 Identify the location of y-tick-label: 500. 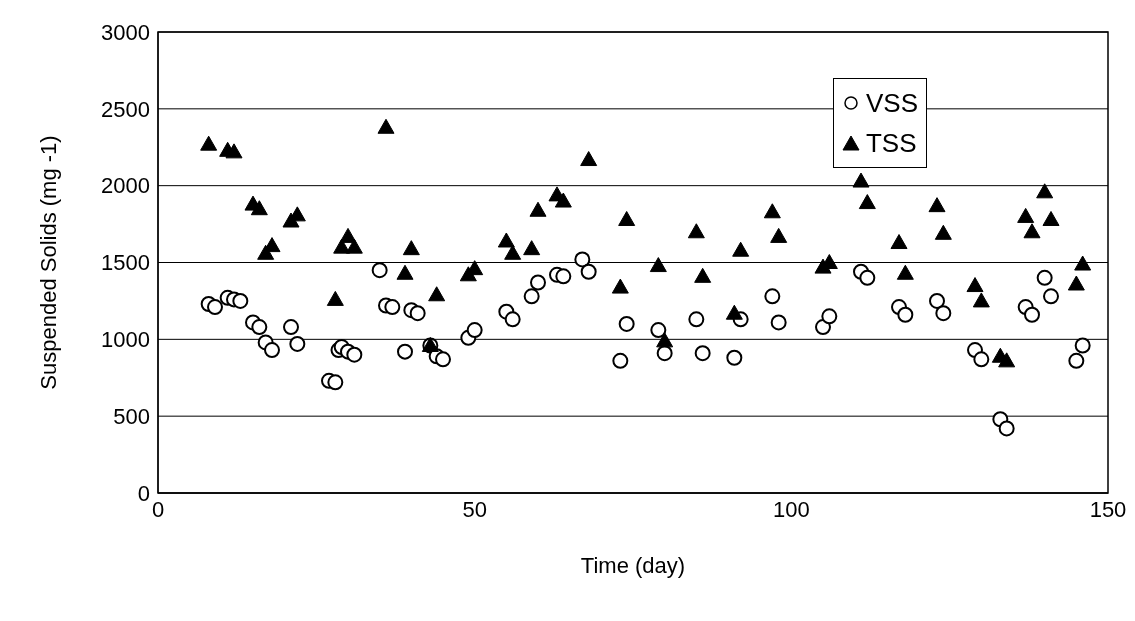
(131, 416).